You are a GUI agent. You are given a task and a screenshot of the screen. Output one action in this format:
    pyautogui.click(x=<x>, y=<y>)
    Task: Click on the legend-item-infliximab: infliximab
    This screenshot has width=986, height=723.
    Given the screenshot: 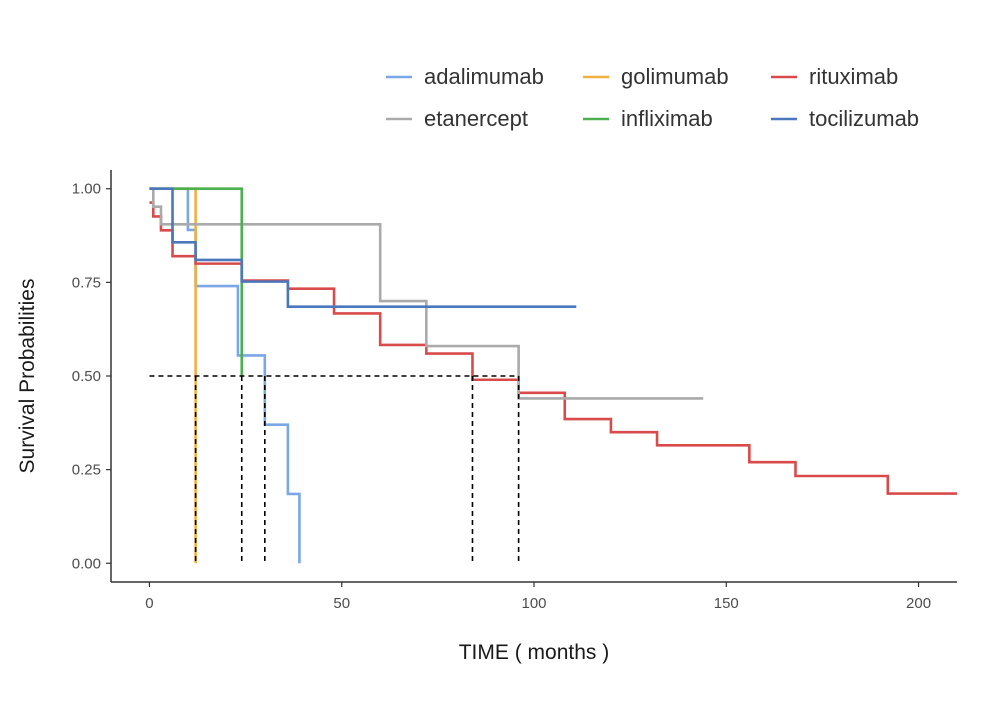 What is the action you would take?
    pyautogui.click(x=648, y=118)
    